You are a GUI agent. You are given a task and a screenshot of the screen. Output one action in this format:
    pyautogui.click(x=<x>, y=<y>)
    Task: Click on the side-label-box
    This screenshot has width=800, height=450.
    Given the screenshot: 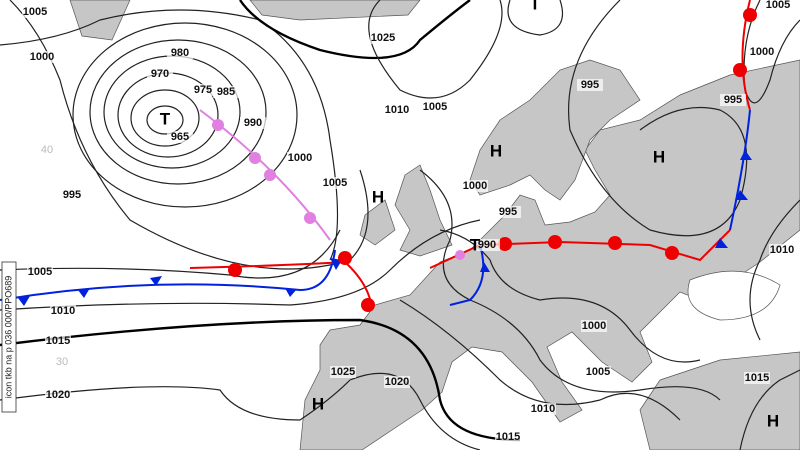 What is the action you would take?
    pyautogui.click(x=9, y=337)
    